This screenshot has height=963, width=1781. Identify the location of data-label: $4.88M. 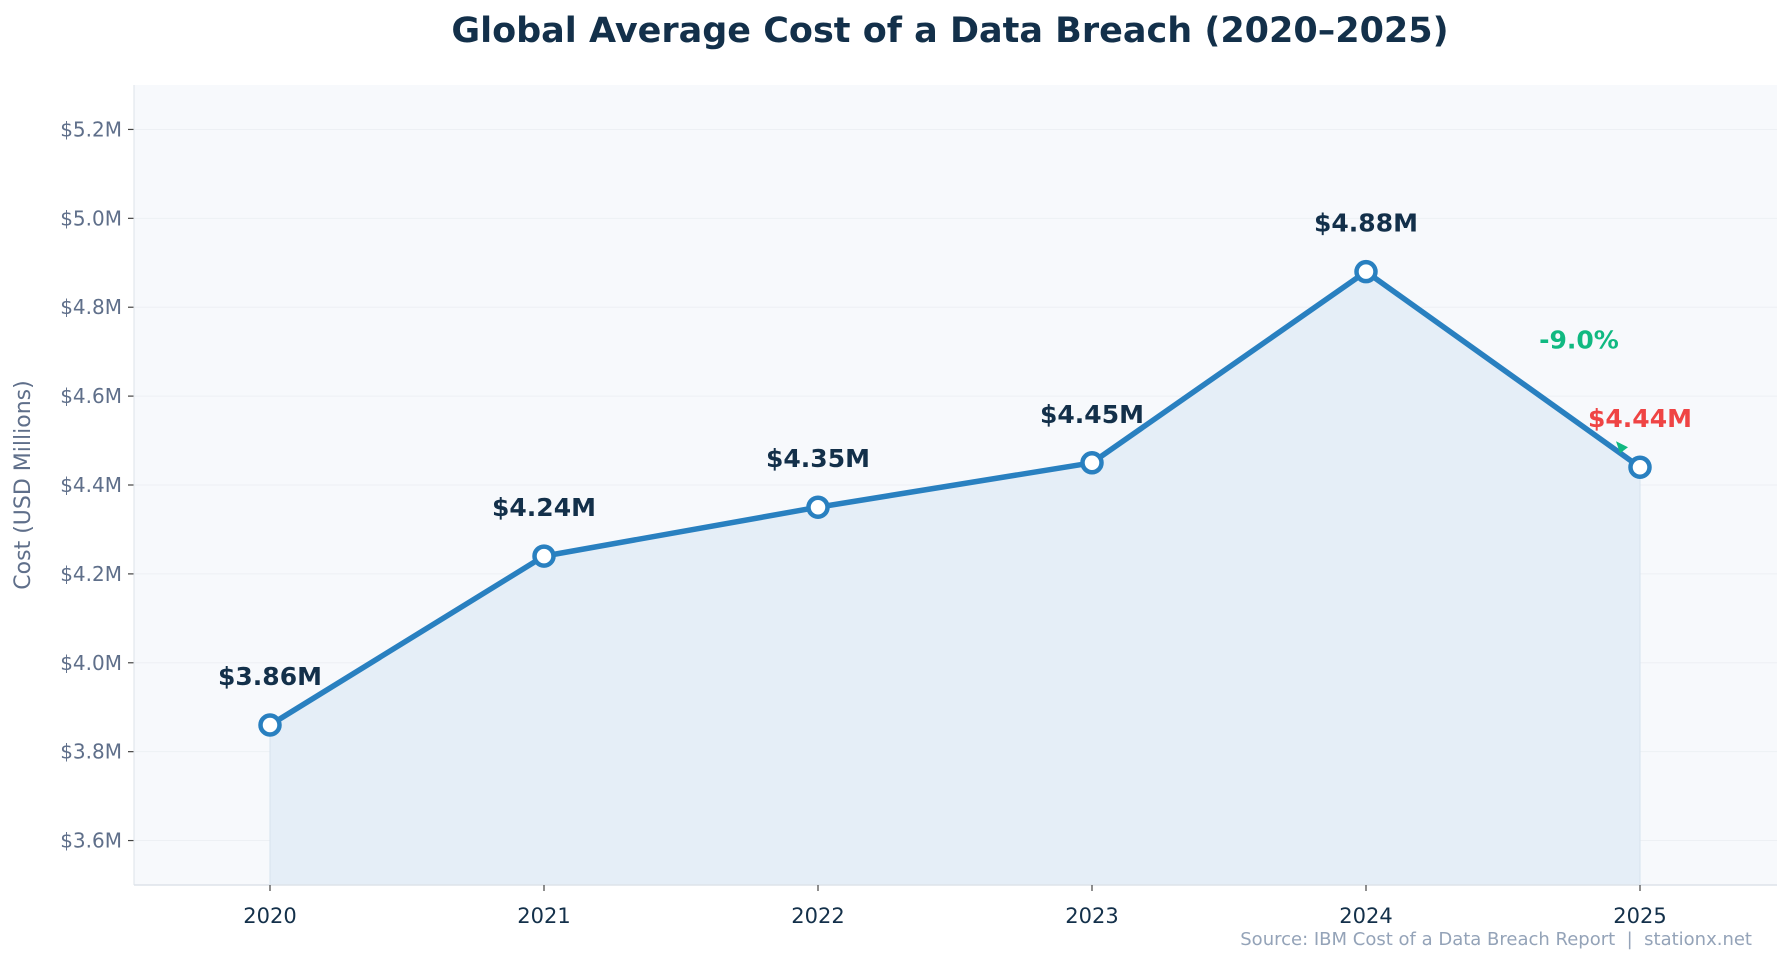
(1366, 223).